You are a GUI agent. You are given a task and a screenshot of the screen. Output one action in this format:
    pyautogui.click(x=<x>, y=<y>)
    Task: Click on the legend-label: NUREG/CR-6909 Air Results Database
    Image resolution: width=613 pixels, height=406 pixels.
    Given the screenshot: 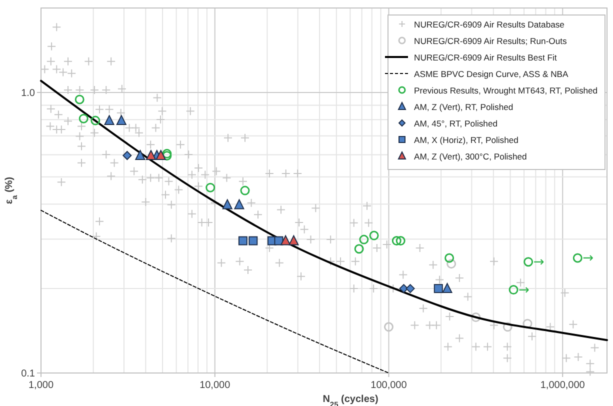 What is the action you would take?
    pyautogui.click(x=489, y=25)
    